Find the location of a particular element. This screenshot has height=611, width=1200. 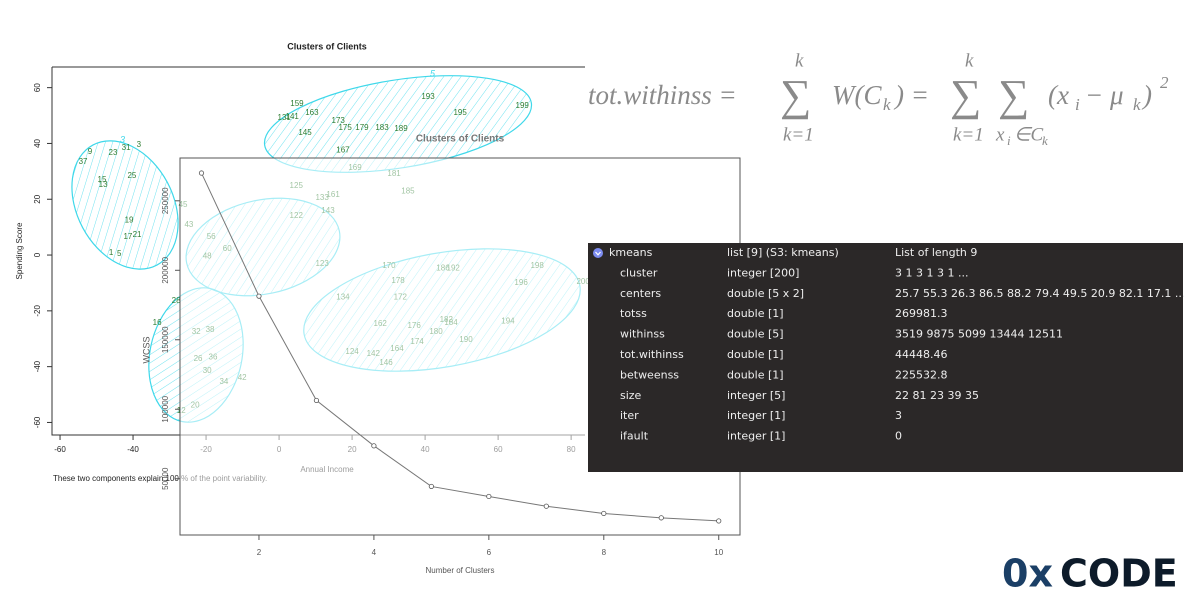

point-label: 16 is located at coordinates (157, 322).